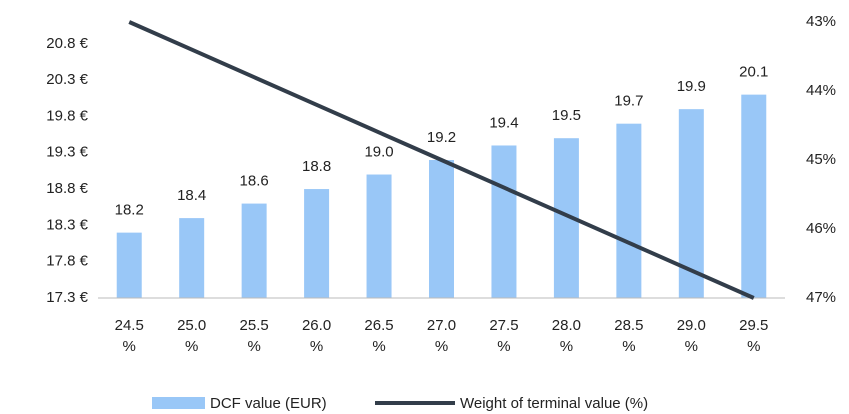  What do you see at coordinates (628, 101) in the screenshot?
I see `data-label: 19.7` at bounding box center [628, 101].